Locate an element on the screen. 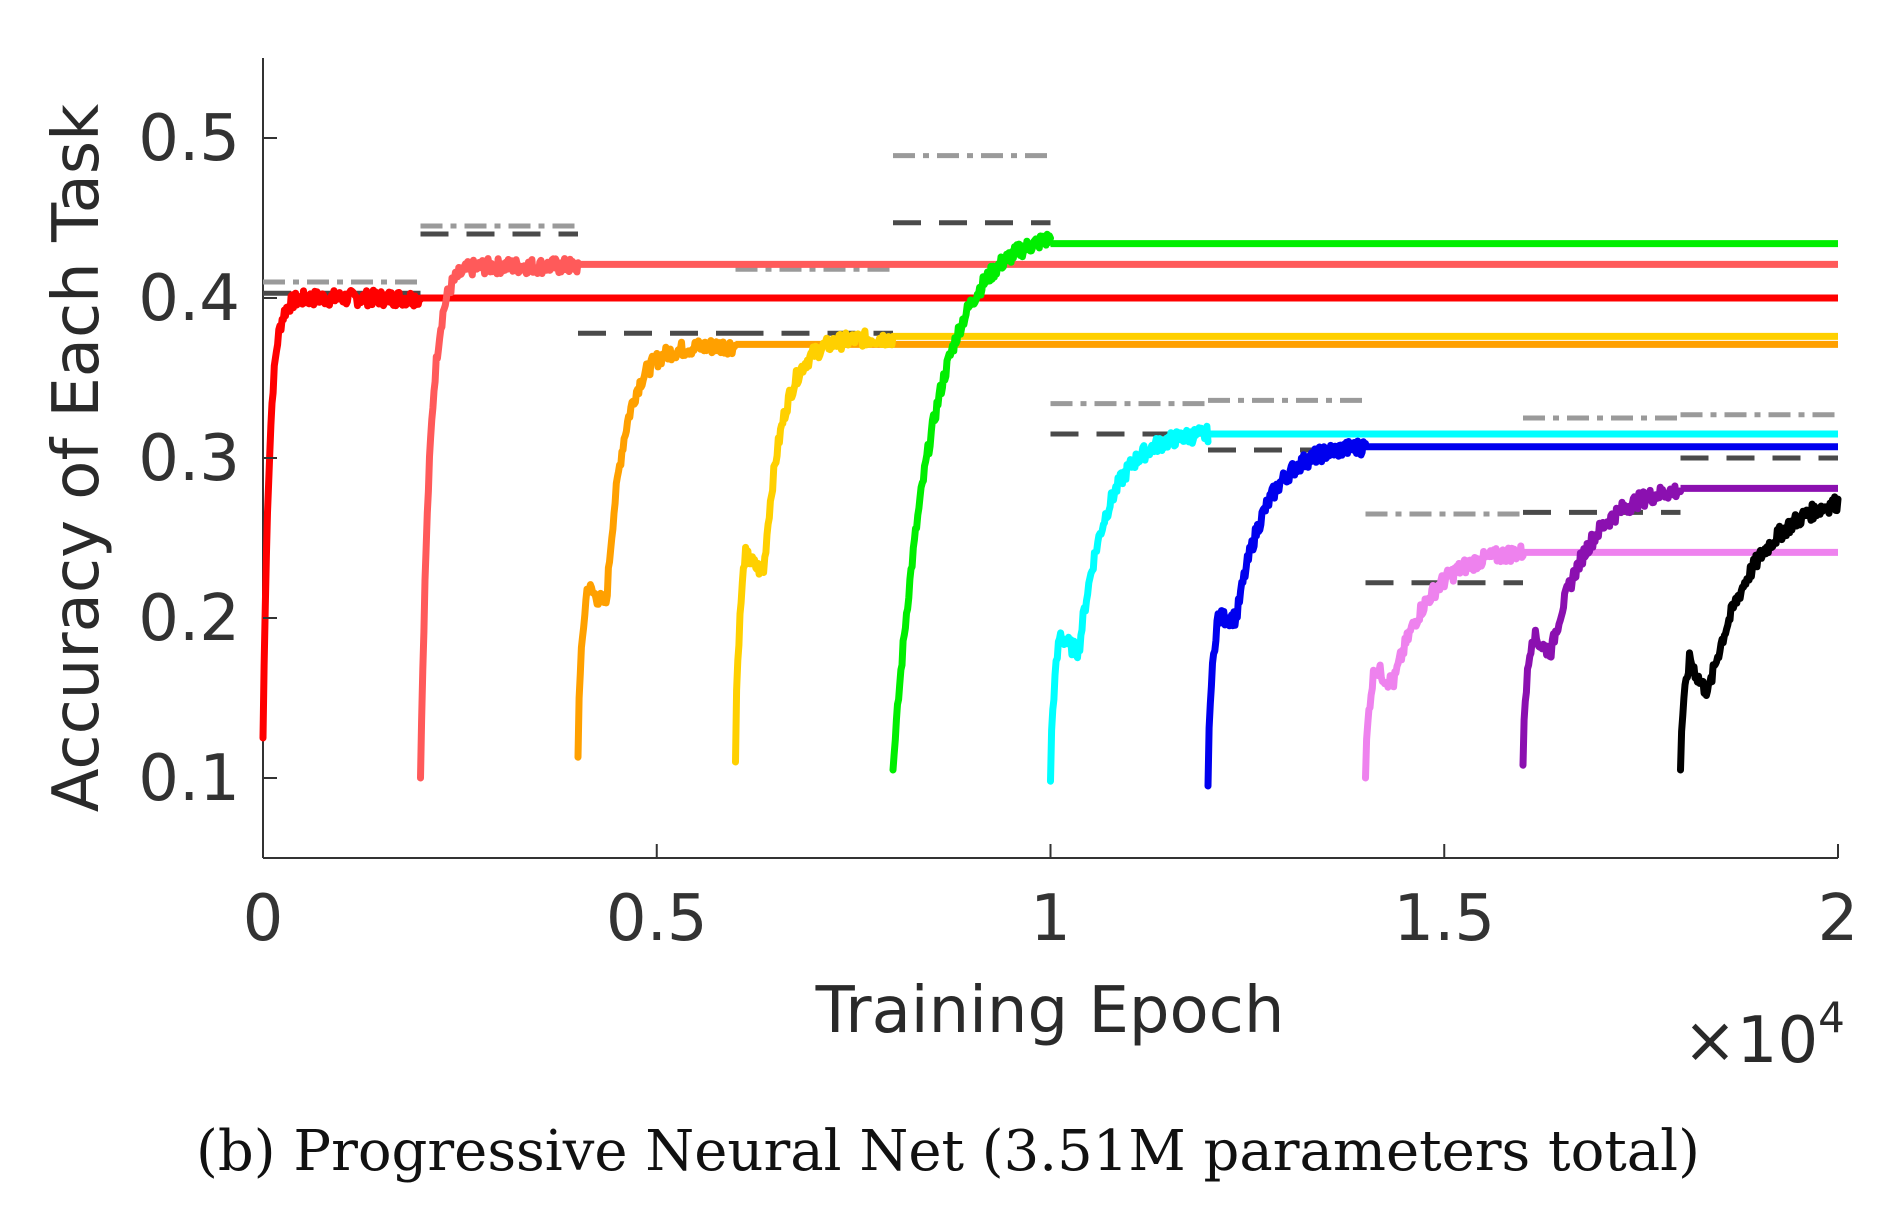 Image resolution: width=1884 pixels, height=1228 pixels. x-tick-label: 1.5 is located at coordinates (1444, 919).